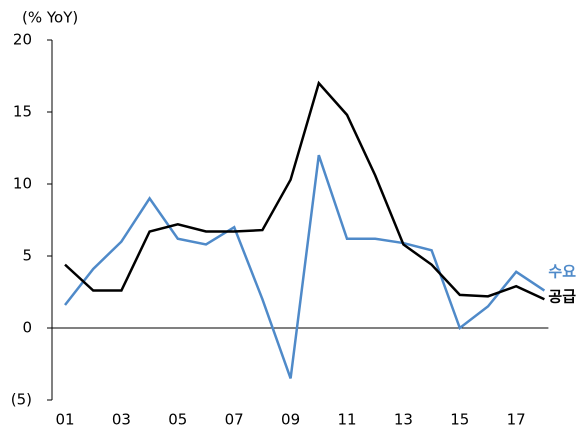 Image resolution: width=582 pixels, height=430 pixels. Describe the element at coordinates (290, 420) in the screenshot. I see `x-tick-label: 09` at that location.